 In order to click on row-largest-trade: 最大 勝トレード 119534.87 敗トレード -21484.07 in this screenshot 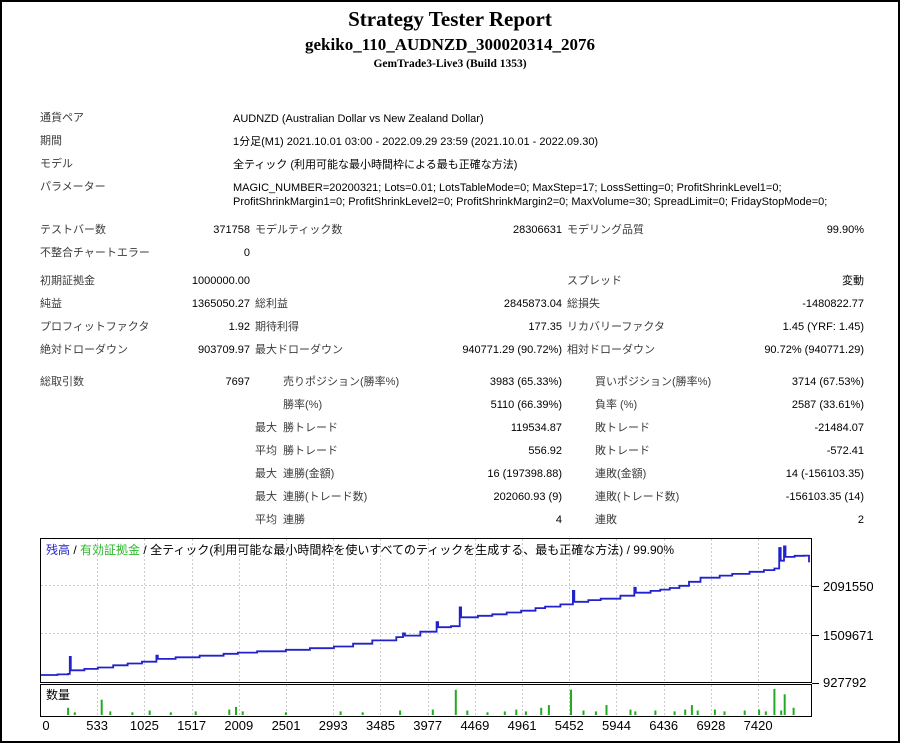, I will do `click(453, 429)`.